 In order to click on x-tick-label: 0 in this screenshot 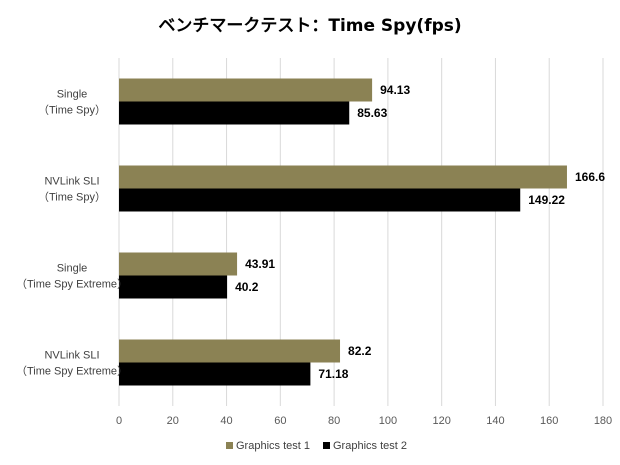, I will do `click(119, 421)`.